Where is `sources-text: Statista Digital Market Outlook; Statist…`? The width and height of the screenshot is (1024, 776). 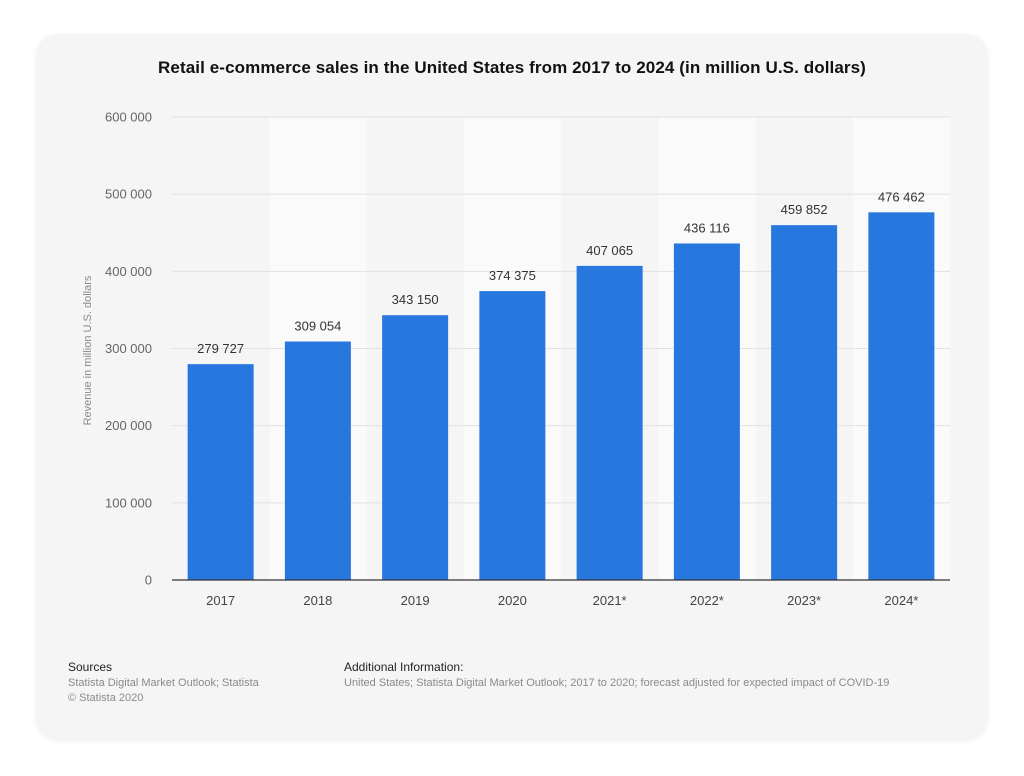 sources-text: Statista Digital Market Outlook; Statist… is located at coordinates (163, 683).